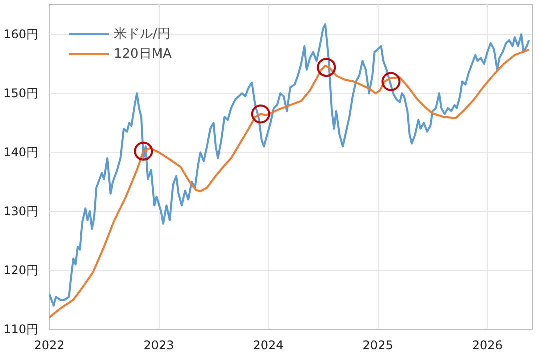 The width and height of the screenshot is (540, 352). Describe the element at coordinates (21, 35) in the screenshot. I see `y-tick-label: 160円` at that location.